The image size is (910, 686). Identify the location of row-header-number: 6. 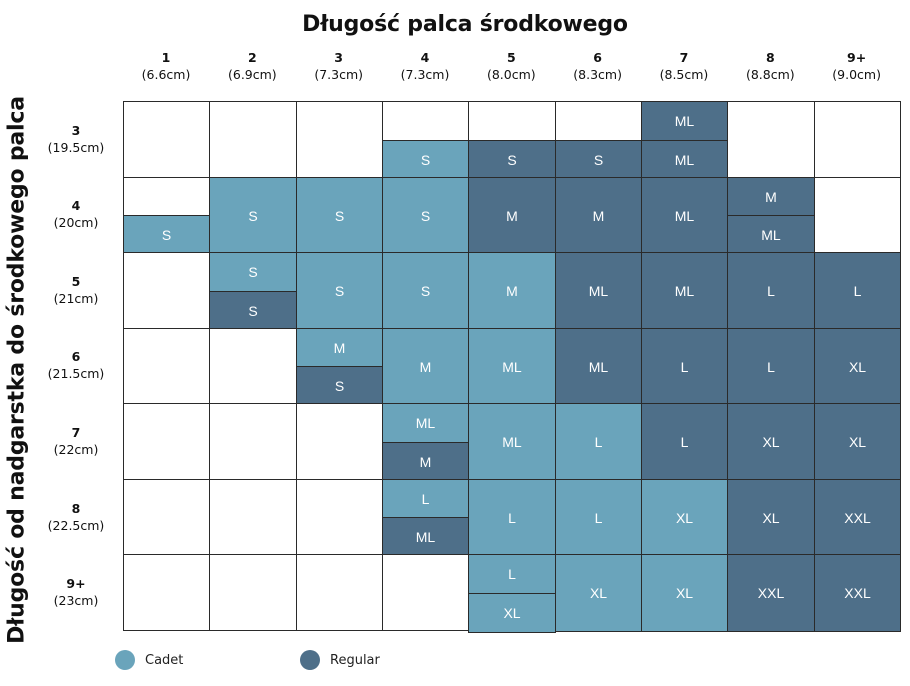
(76, 357).